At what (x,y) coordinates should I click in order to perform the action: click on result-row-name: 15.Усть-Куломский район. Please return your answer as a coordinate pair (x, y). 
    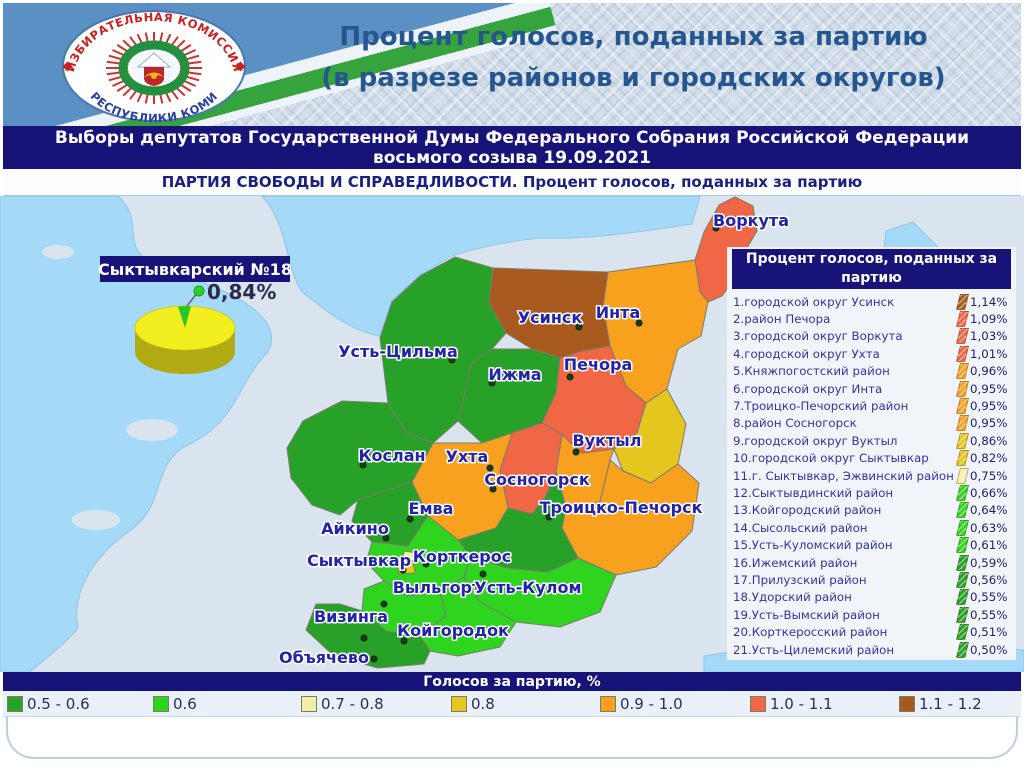
    Looking at the image, I should click on (813, 545).